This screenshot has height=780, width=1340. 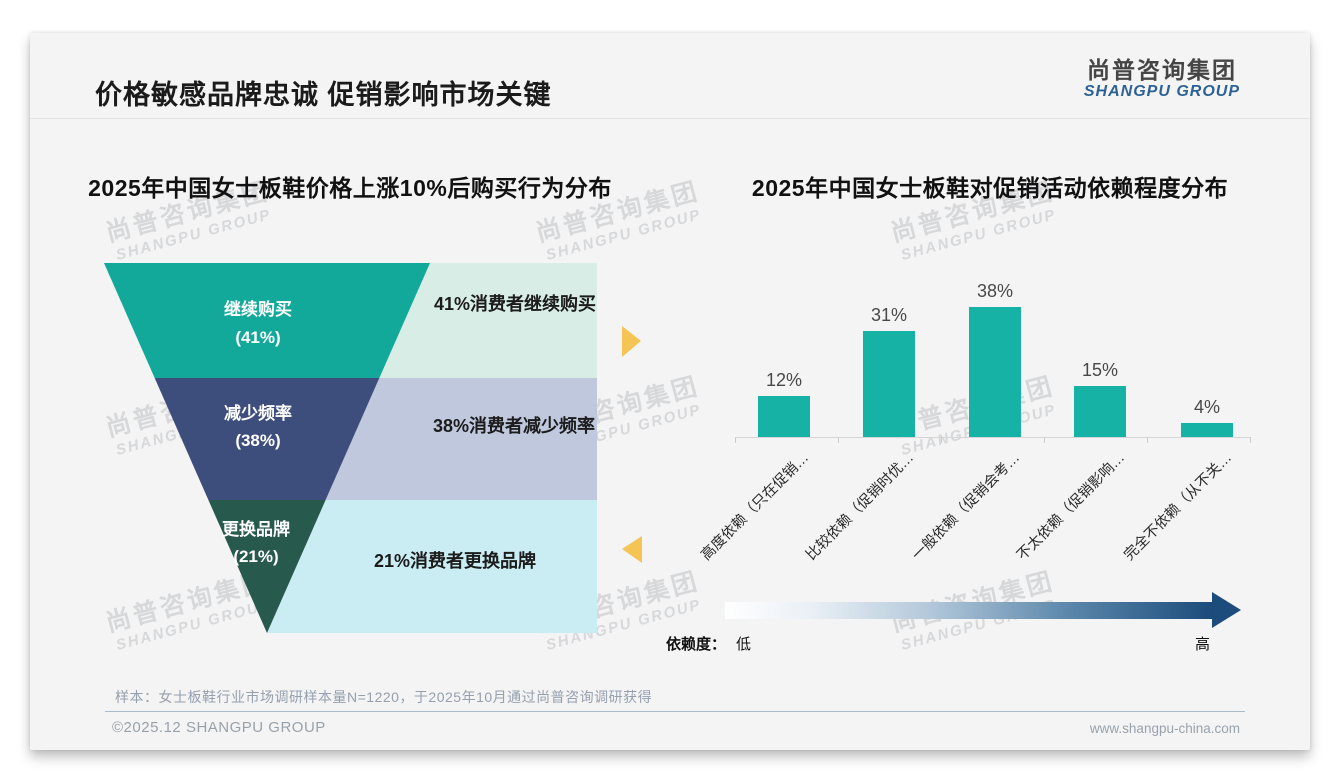 What do you see at coordinates (1161, 70) in the screenshot?
I see `brand-logo-cn: 尚普咨询集团` at bounding box center [1161, 70].